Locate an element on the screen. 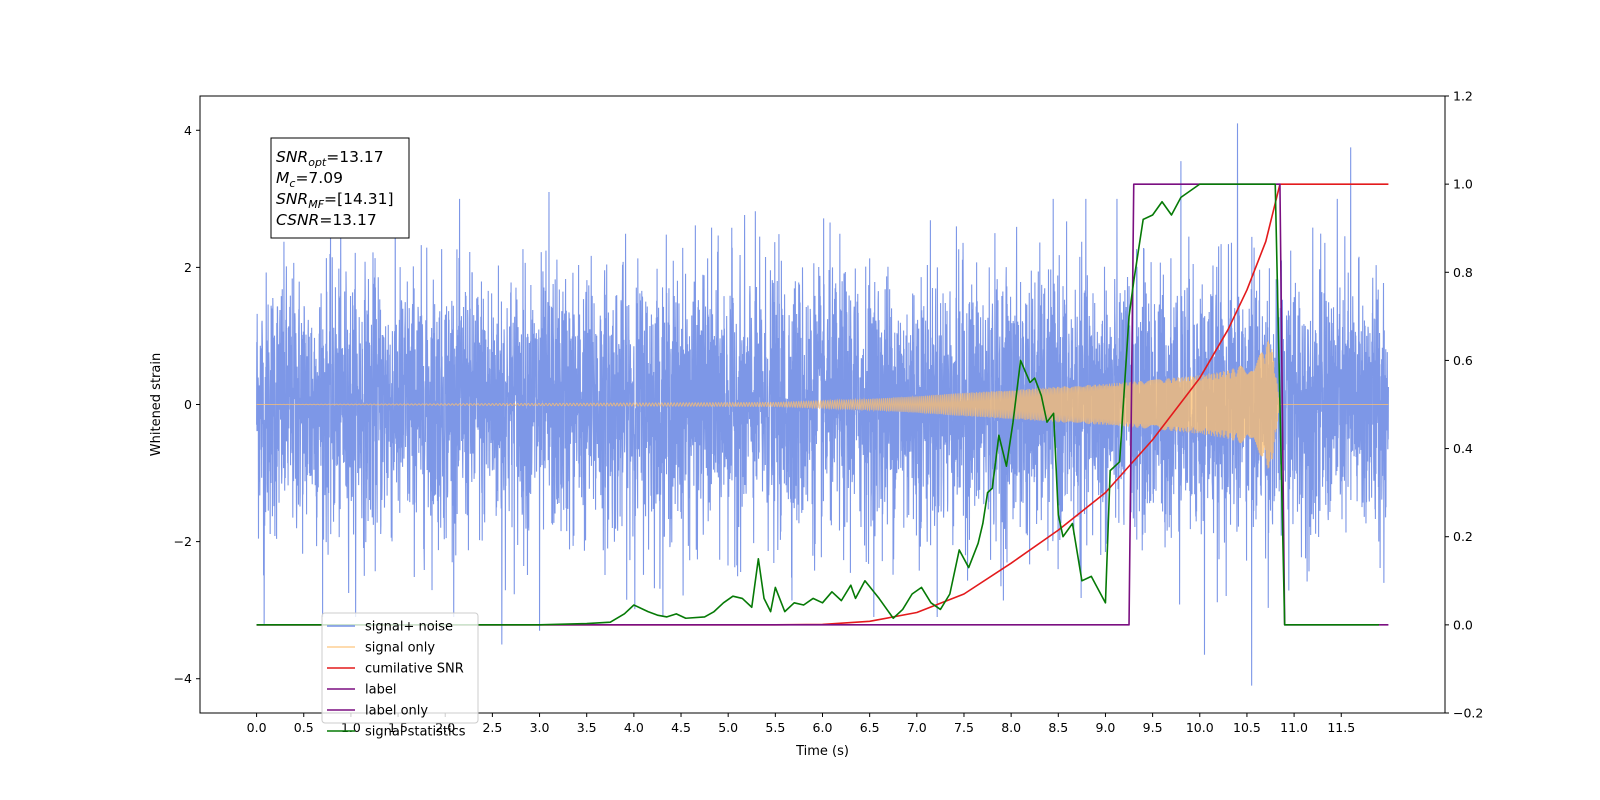 The height and width of the screenshot is (800, 1600). legend-label: label is located at coordinates (380, 690).